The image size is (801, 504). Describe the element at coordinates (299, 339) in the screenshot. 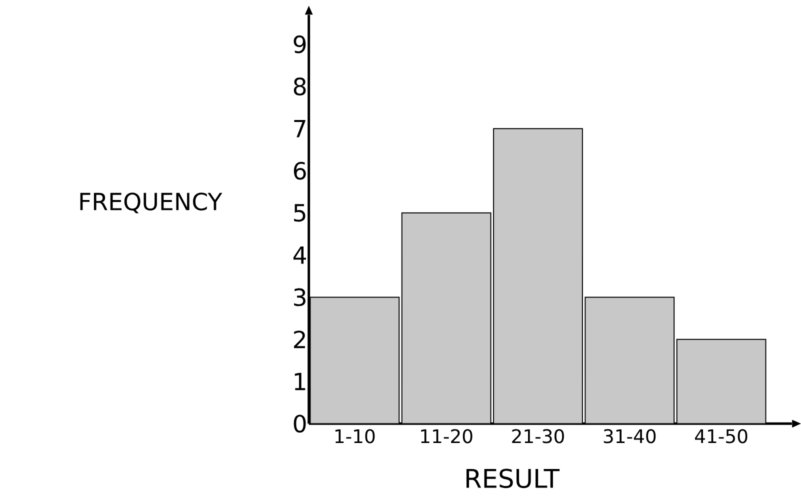

I see `y-tick-label: 2` at that location.